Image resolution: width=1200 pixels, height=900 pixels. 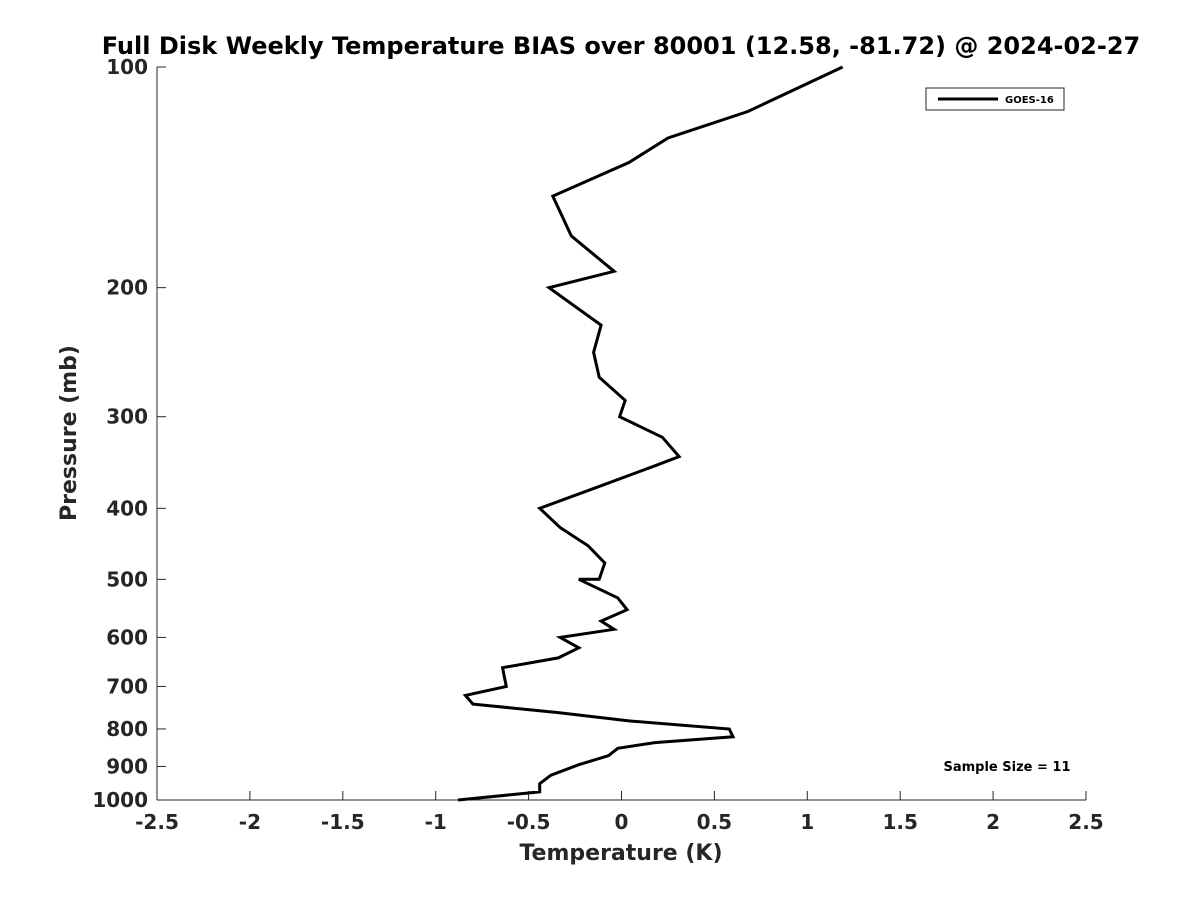 I want to click on x-tick-label: 0, so click(x=622, y=822).